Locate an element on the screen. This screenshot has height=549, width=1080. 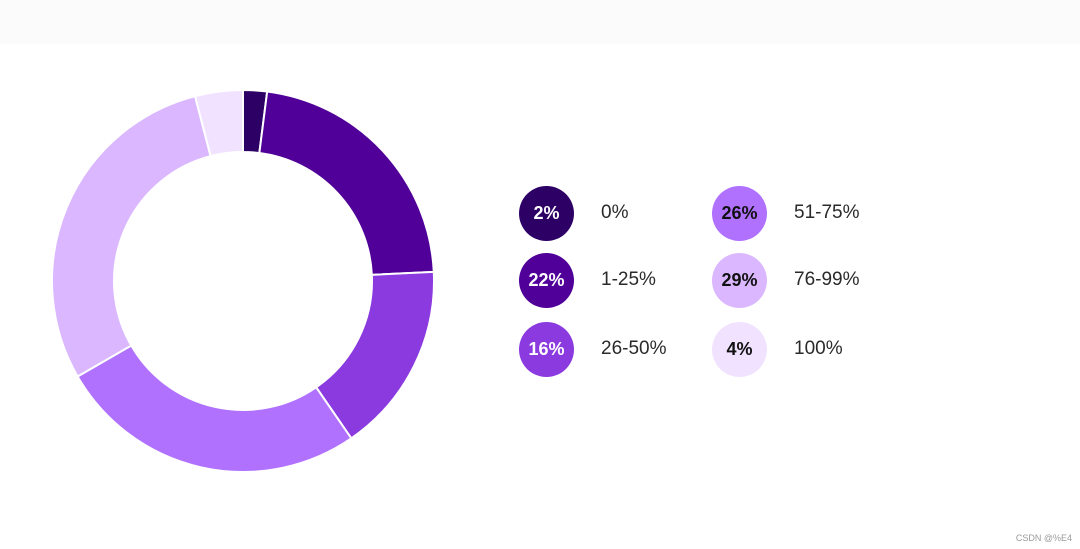
legend-label-3: 51-75% is located at coordinates (827, 212).